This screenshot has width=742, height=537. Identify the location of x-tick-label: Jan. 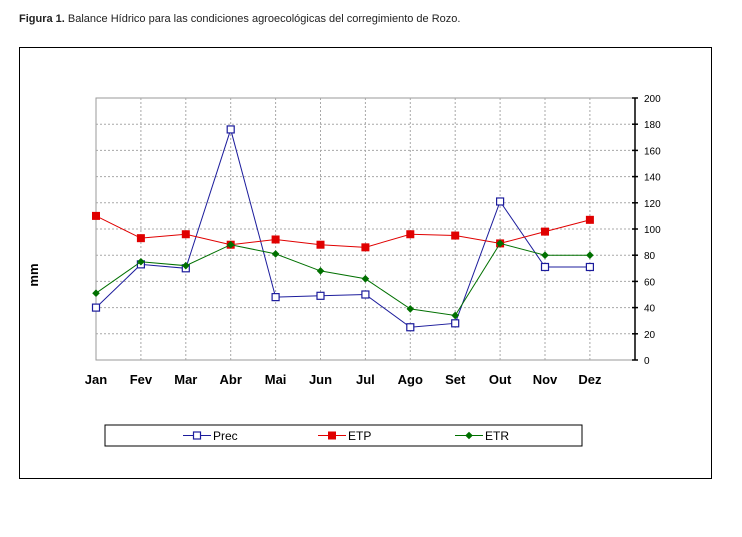
(96, 379).